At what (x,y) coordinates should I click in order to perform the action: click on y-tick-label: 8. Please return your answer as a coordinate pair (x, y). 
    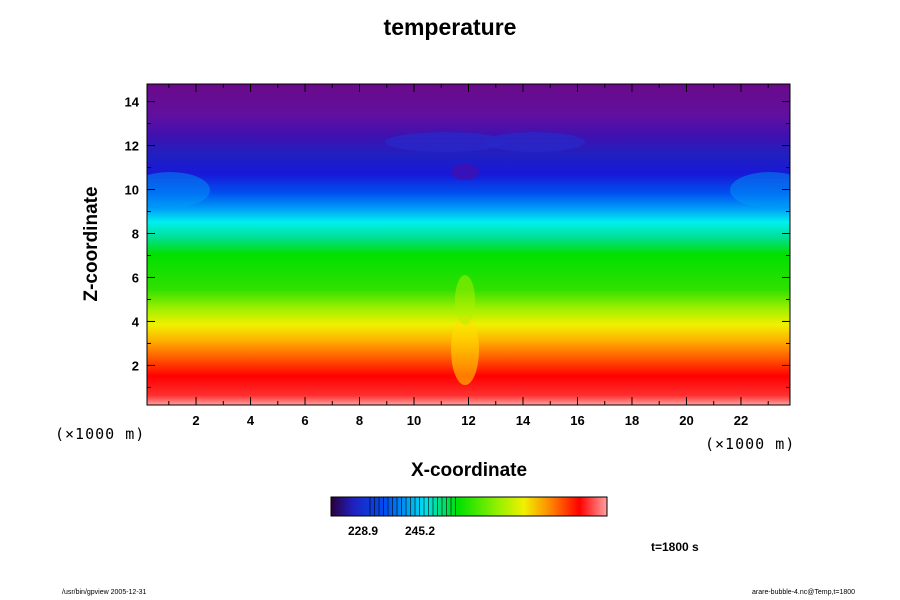
    Looking at the image, I should click on (135, 234).